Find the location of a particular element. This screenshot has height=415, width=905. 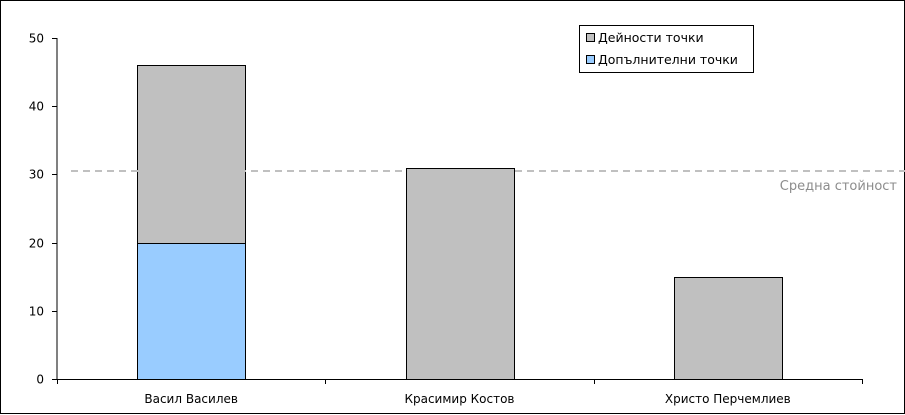

y-tick-label: 10 is located at coordinates (36, 312).